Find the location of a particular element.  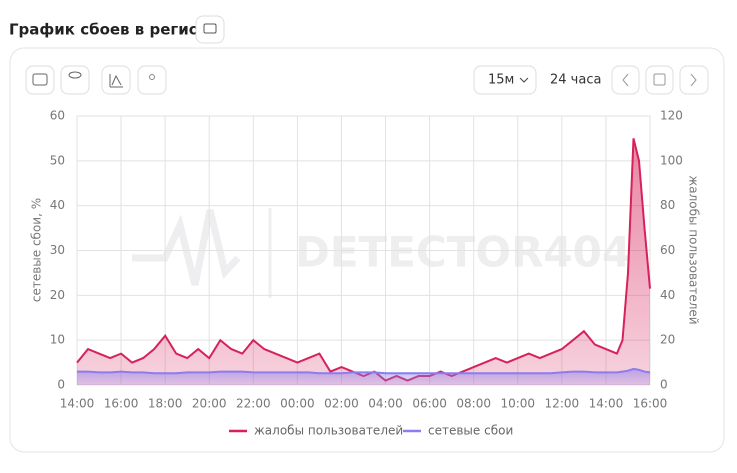

y-tick-label: 60 is located at coordinates (57, 116).